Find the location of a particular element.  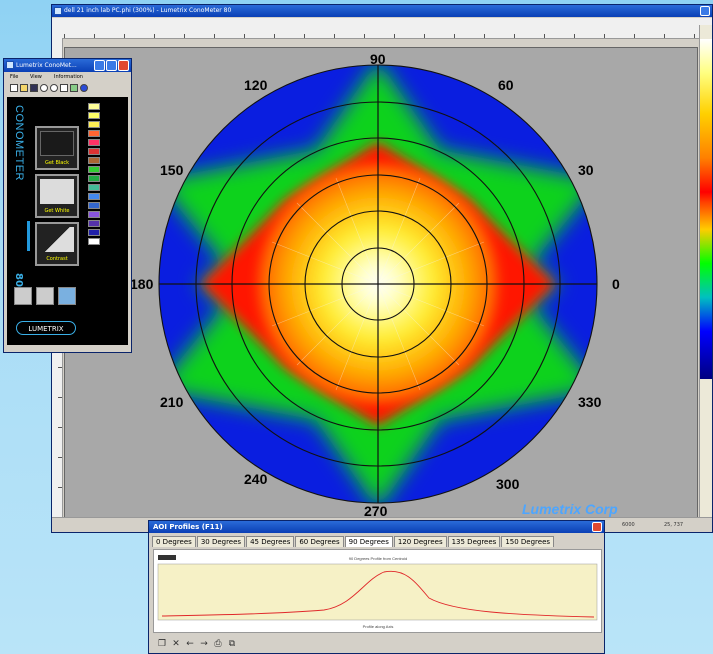

horizontal-ruler is located at coordinates (382, 28).